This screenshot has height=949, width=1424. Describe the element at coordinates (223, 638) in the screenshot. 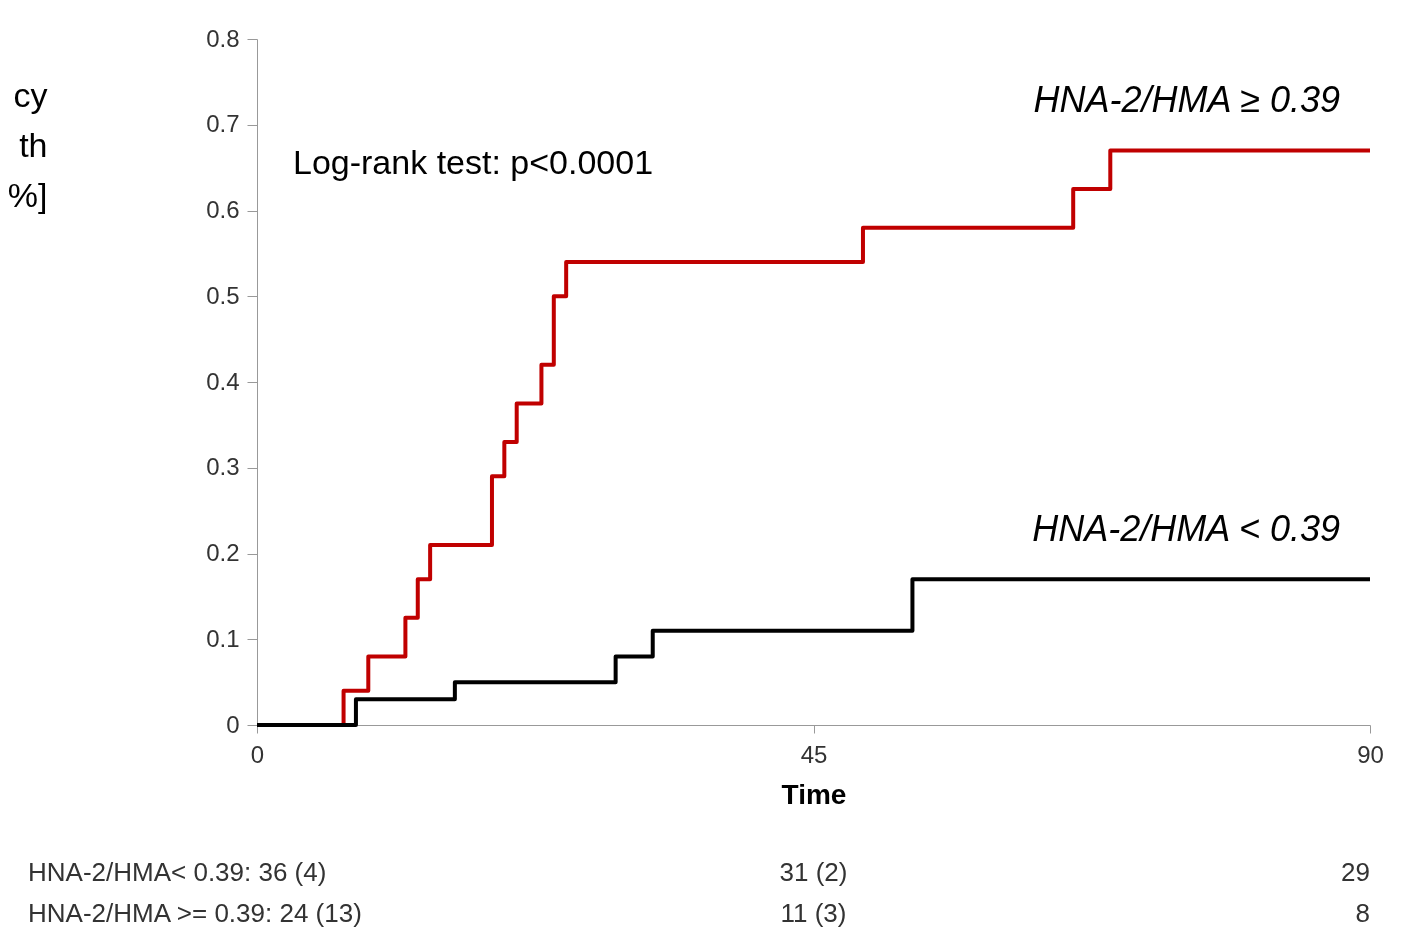

I see `y-tick-label: 0.1` at that location.